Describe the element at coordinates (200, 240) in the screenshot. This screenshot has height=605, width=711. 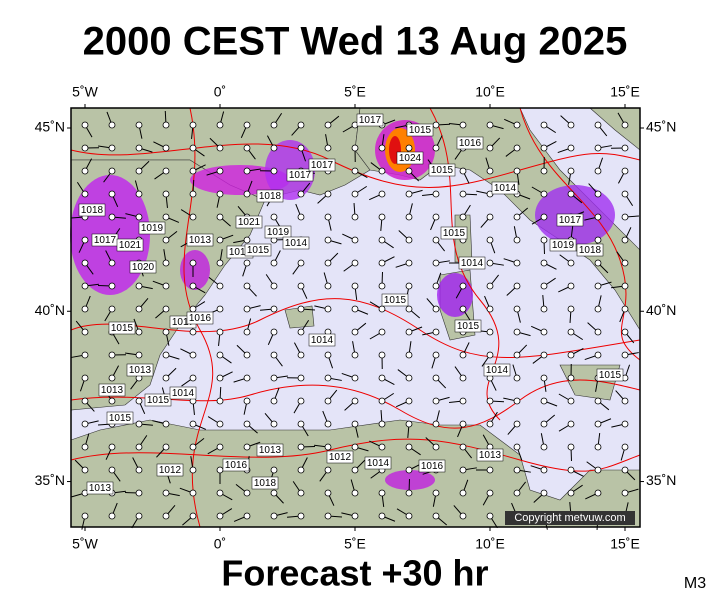
I see `isobar-label: 1013` at that location.